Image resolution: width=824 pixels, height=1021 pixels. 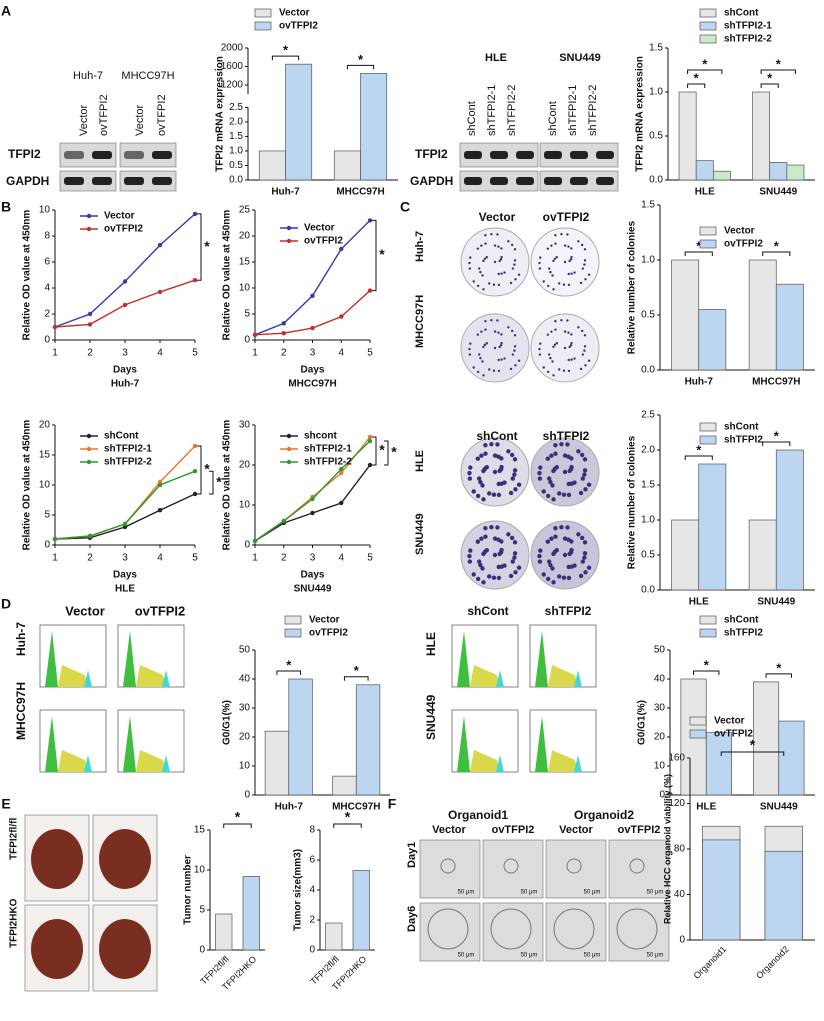 I want to click on label: A, so click(x=6, y=11).